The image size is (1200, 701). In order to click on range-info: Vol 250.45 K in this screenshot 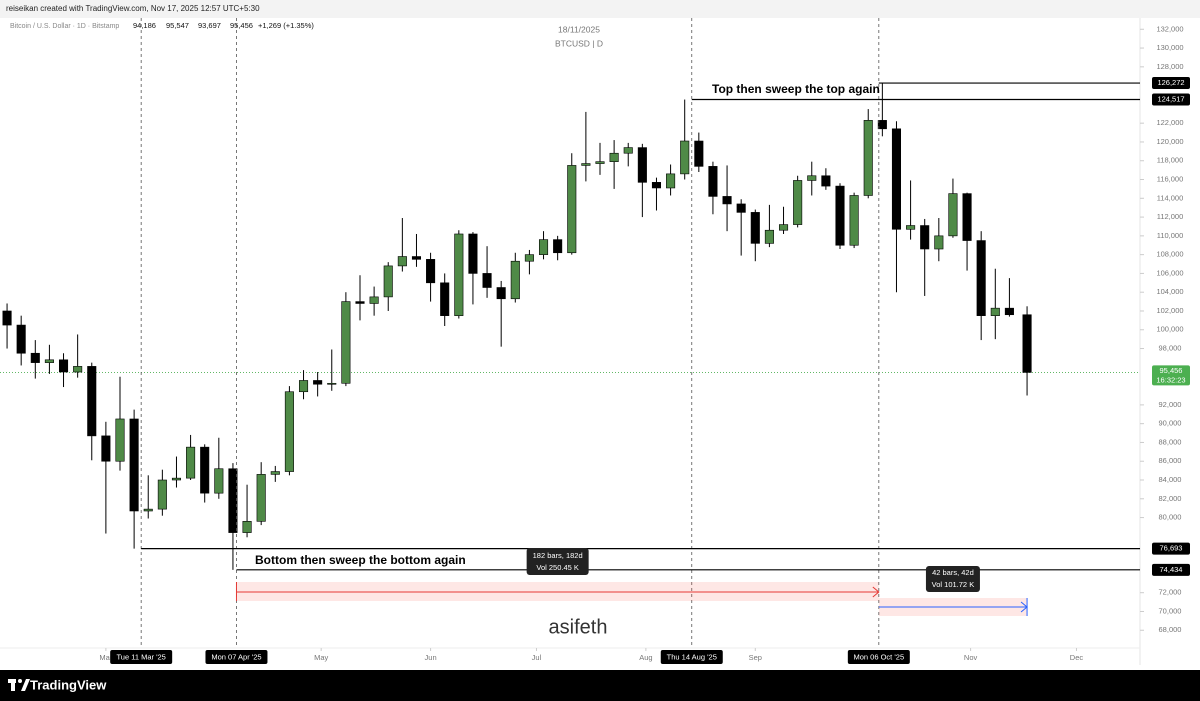, I will do `click(557, 567)`.